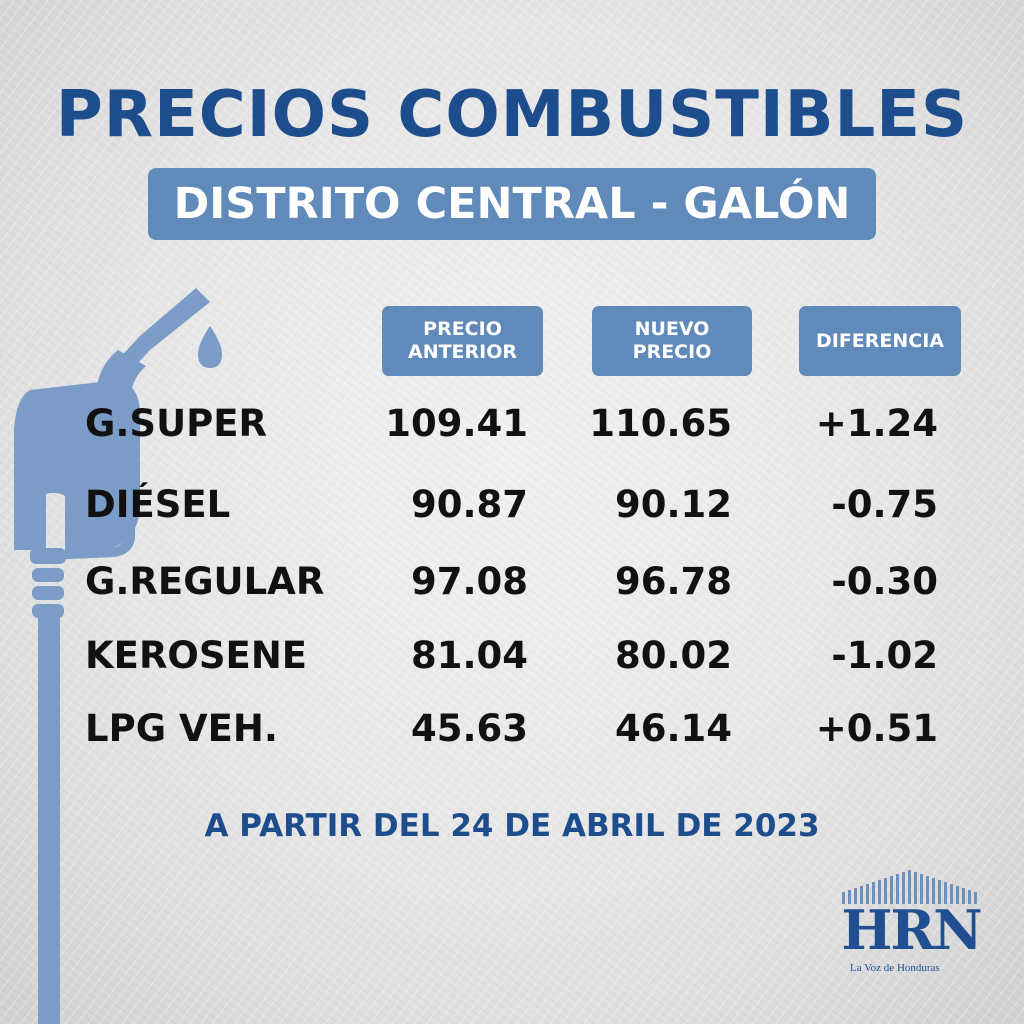  I want to click on table-row: DIÉSEL 90.87 90.12 -0.75, so click(512, 505).